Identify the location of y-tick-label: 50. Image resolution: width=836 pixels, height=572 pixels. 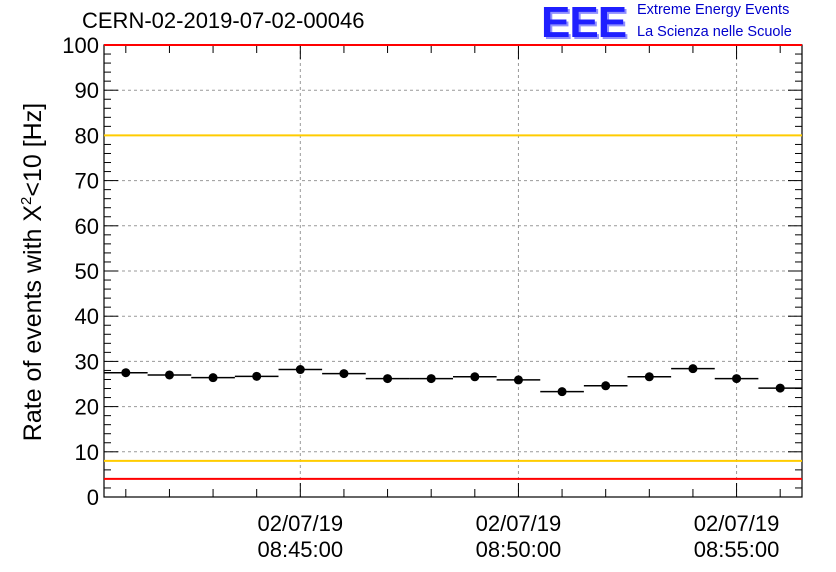
(87, 271).